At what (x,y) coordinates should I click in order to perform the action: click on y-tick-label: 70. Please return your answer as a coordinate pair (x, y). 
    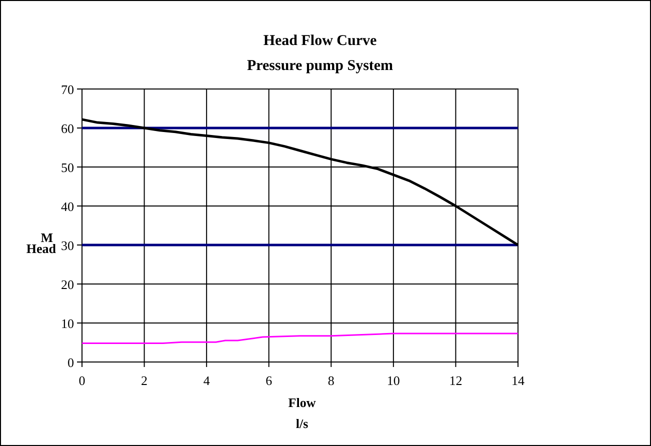
    Looking at the image, I should click on (67, 89).